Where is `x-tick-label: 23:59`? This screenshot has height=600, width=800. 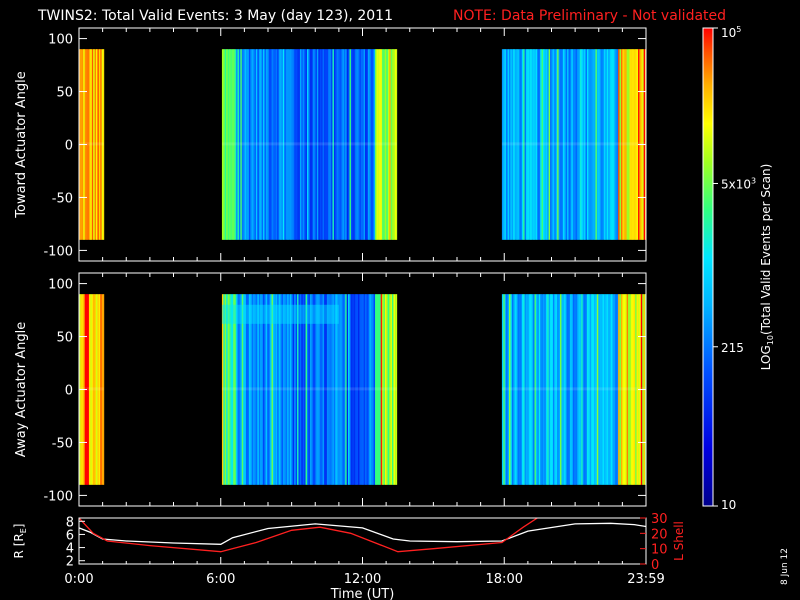 x-tick-label: 23:59 is located at coordinates (645, 579).